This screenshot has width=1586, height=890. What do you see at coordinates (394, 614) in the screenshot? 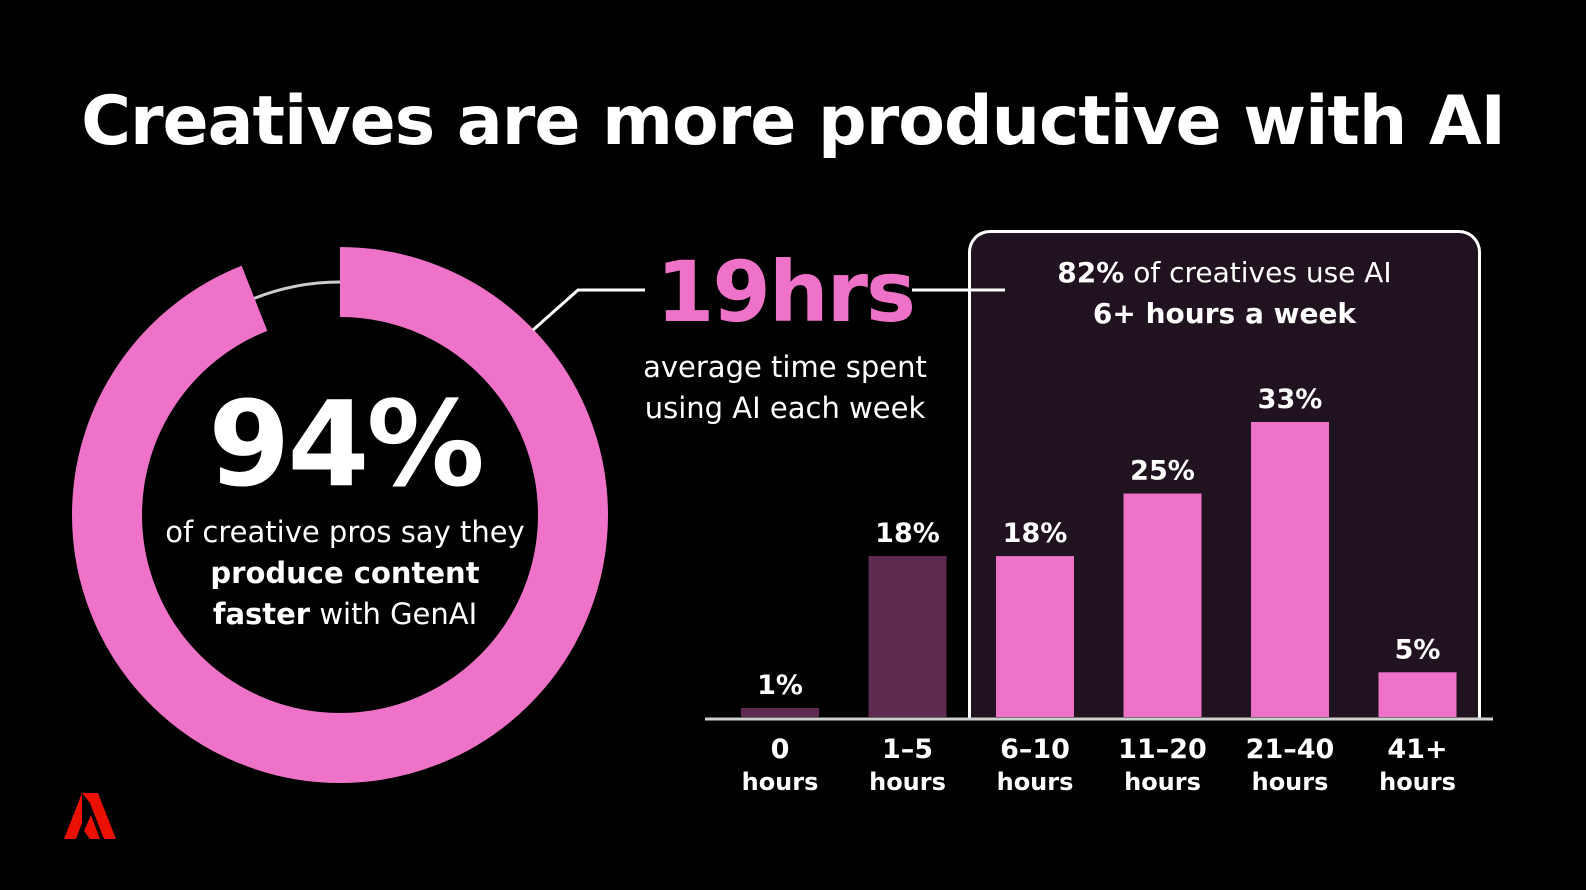
I see `donut-caption-rest: with GenAI` at bounding box center [394, 614].